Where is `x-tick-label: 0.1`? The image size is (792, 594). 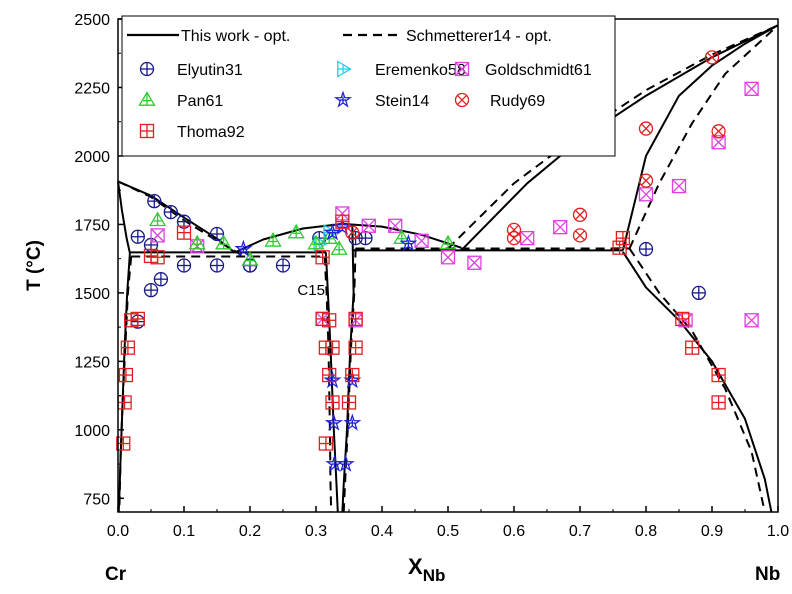
x-tick-label: 0.1 is located at coordinates (184, 531).